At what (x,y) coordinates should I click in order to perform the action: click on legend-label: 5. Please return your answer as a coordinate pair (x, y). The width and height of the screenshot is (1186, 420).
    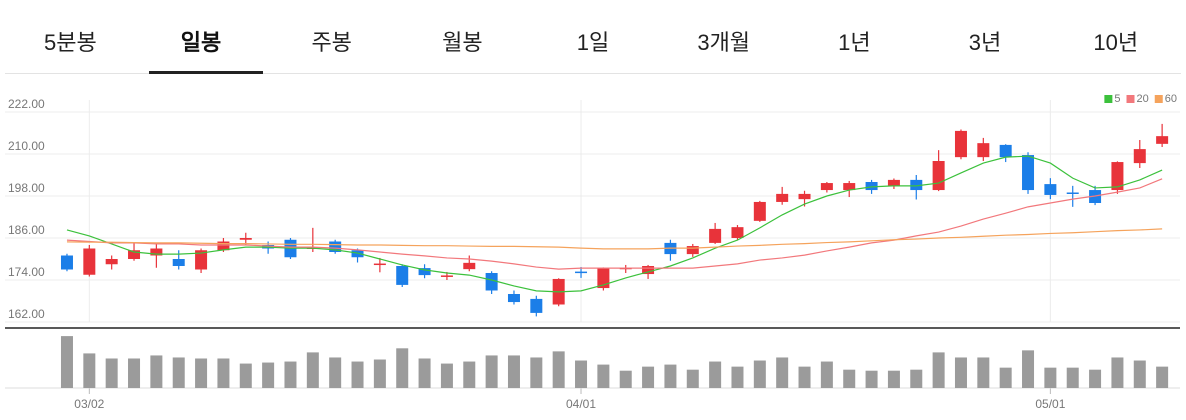
    Looking at the image, I should click on (1117, 99).